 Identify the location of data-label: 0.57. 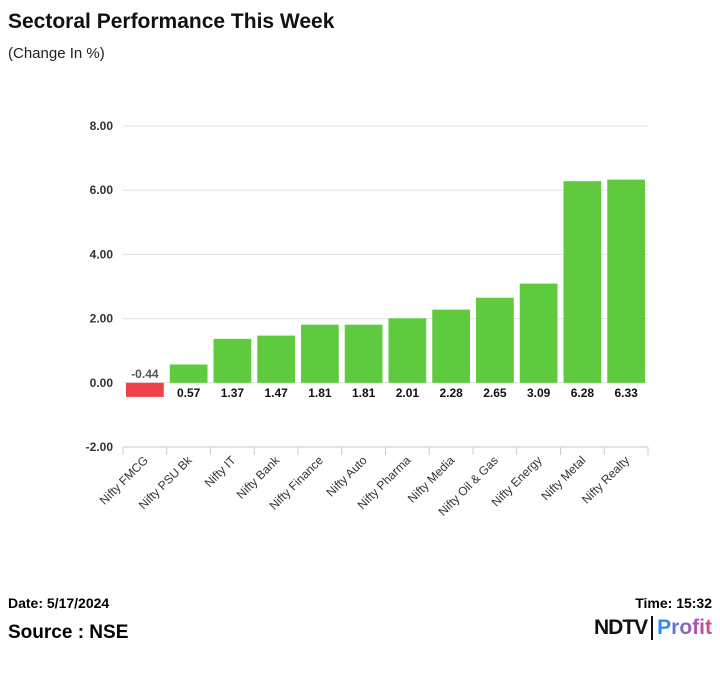
(189, 393).